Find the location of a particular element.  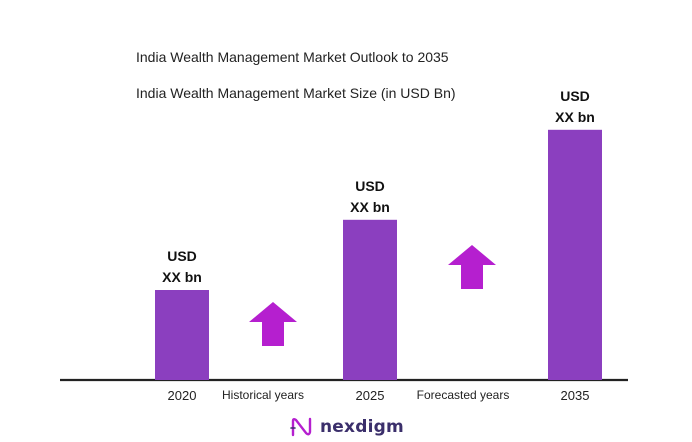

nexdigm-logo-icon is located at coordinates (301, 427).